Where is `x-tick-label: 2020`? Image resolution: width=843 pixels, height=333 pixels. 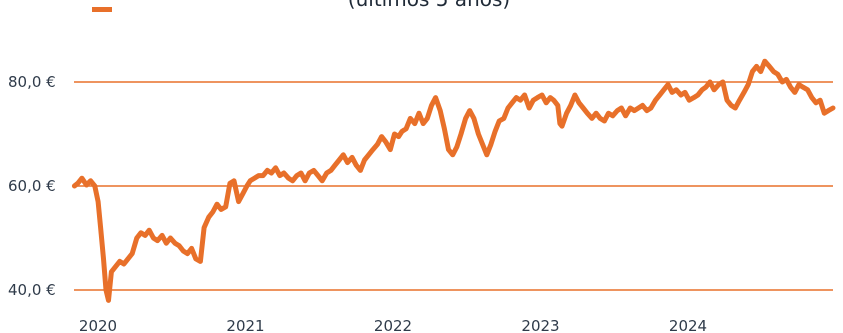 x-tick-label: 2020 is located at coordinates (98, 325).